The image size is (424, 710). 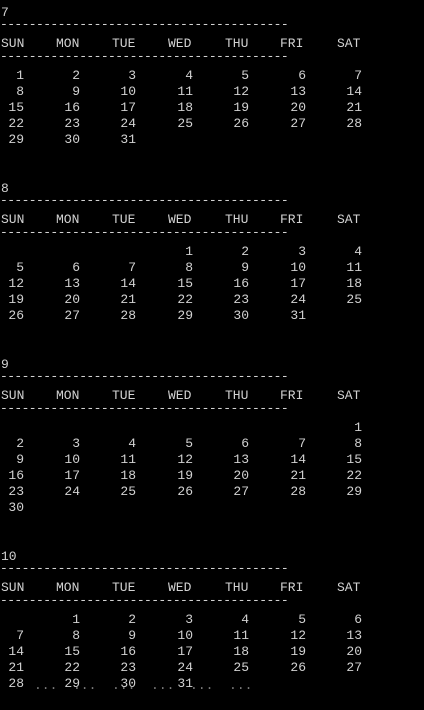 What do you see at coordinates (180, 219) in the screenshot?
I see `weekday-label: WED` at bounding box center [180, 219].